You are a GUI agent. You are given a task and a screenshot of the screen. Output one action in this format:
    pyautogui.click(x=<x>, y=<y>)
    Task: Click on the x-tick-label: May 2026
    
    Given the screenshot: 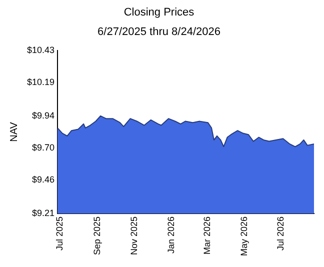 What is the action you would take?
    pyautogui.click(x=243, y=236)
    